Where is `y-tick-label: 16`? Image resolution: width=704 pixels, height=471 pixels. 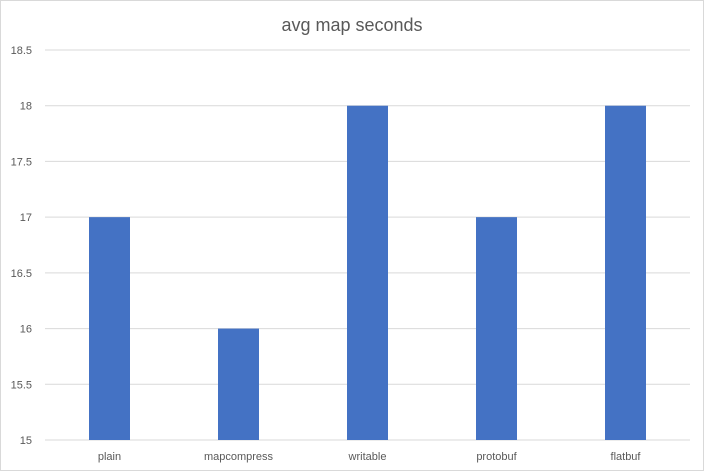 y-tick-label: 16 is located at coordinates (26, 330).